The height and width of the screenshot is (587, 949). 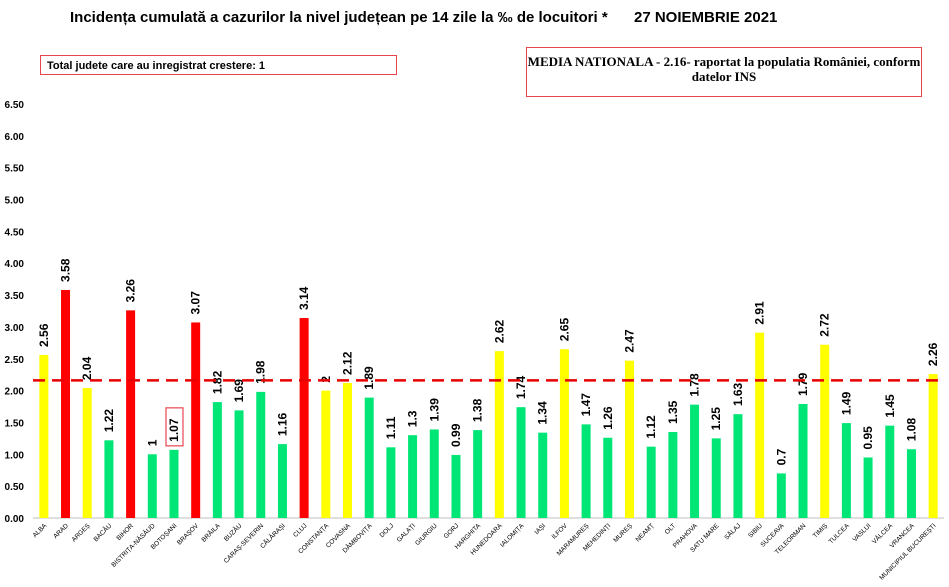 I want to click on category-label: ILFOV, so click(x=560, y=531).